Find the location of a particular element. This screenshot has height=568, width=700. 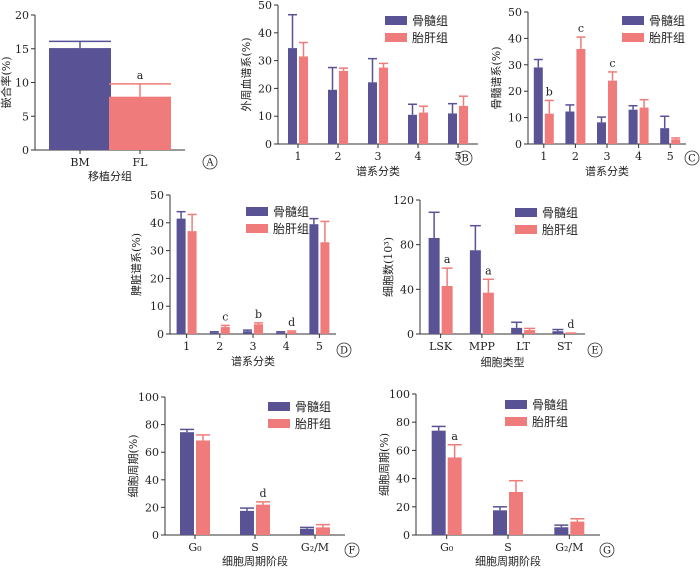

y-tick-label: 120 is located at coordinates (403, 200).